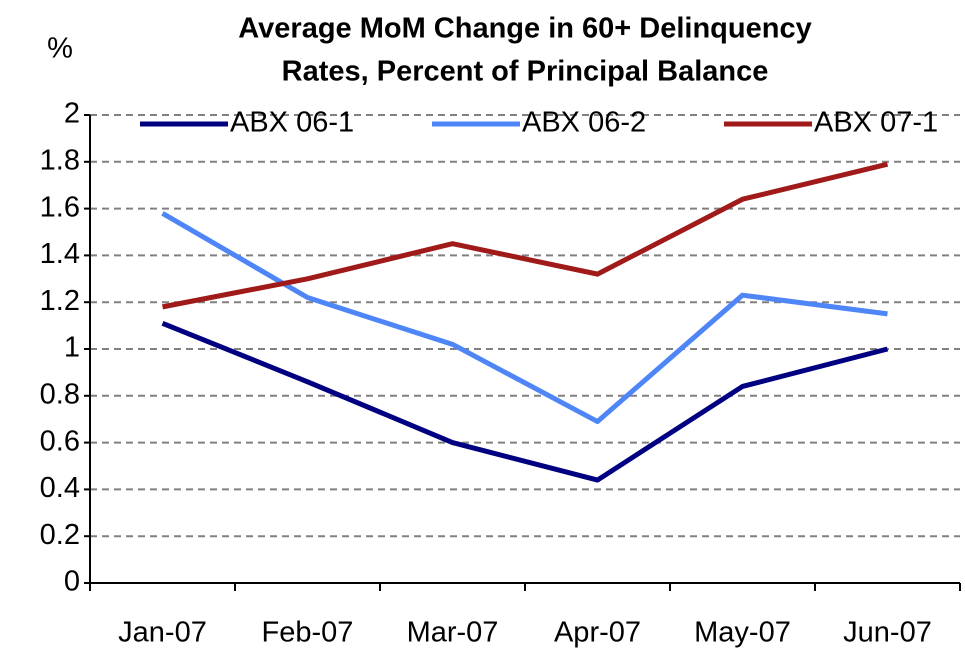 The image size is (965, 656). I want to click on y-tick-label: 1.2, so click(60, 301).